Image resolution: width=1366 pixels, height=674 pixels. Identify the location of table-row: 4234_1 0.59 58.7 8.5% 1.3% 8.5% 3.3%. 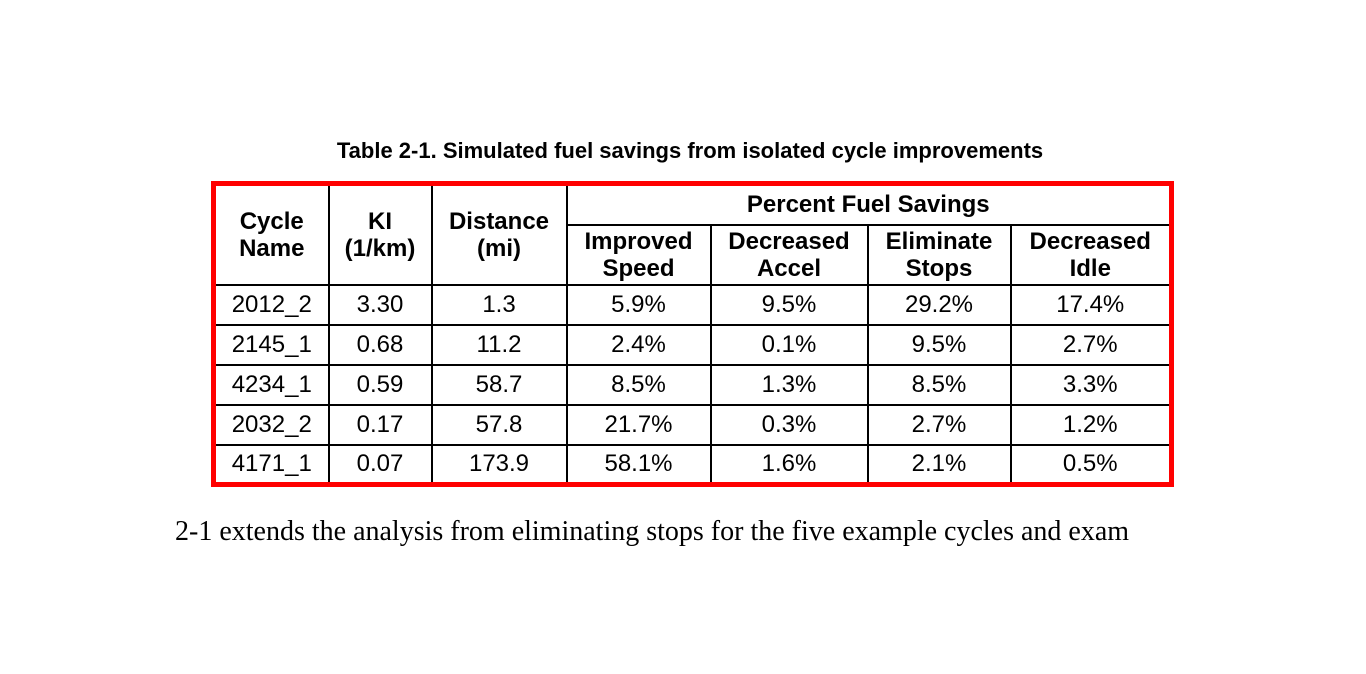
(692, 384).